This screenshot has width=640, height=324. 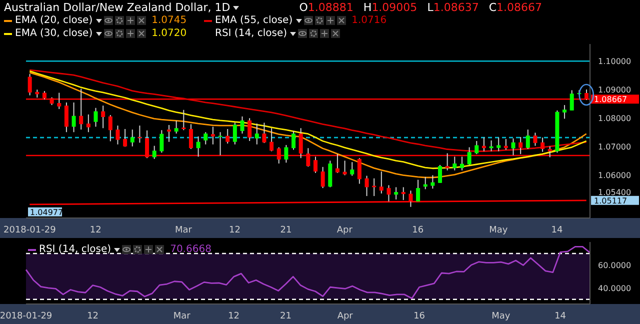 What do you see at coordinates (615, 89) in the screenshot?
I see `y-tick-label: 1.09000` at bounding box center [615, 89].